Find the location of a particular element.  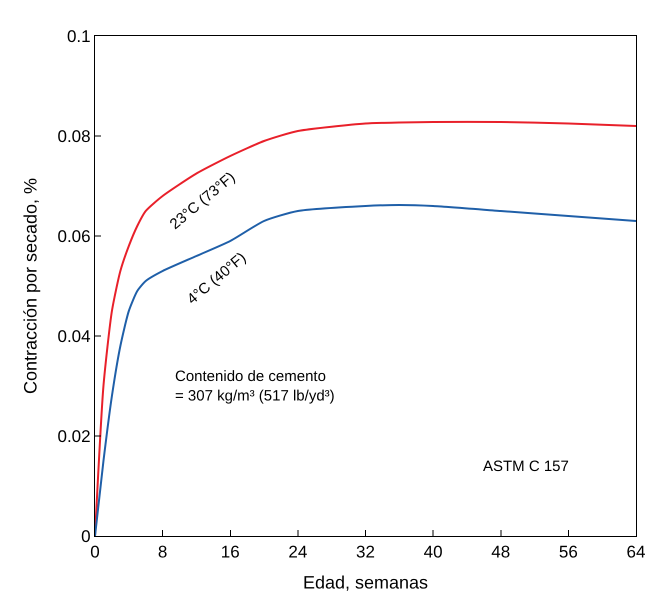

x-tick-label: 48 is located at coordinates (500, 552).